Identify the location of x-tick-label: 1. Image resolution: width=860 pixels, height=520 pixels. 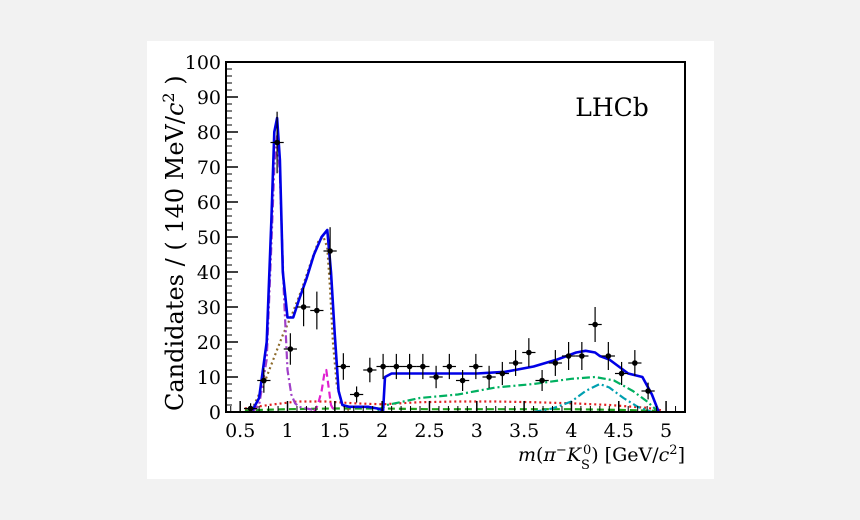
(287, 431).